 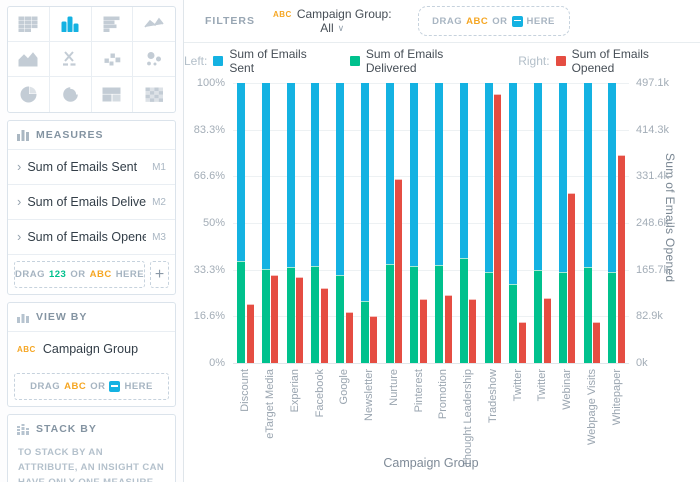 I want to click on view-by-attribute-campaign-group: ABC Campaign Group, so click(x=91, y=348).